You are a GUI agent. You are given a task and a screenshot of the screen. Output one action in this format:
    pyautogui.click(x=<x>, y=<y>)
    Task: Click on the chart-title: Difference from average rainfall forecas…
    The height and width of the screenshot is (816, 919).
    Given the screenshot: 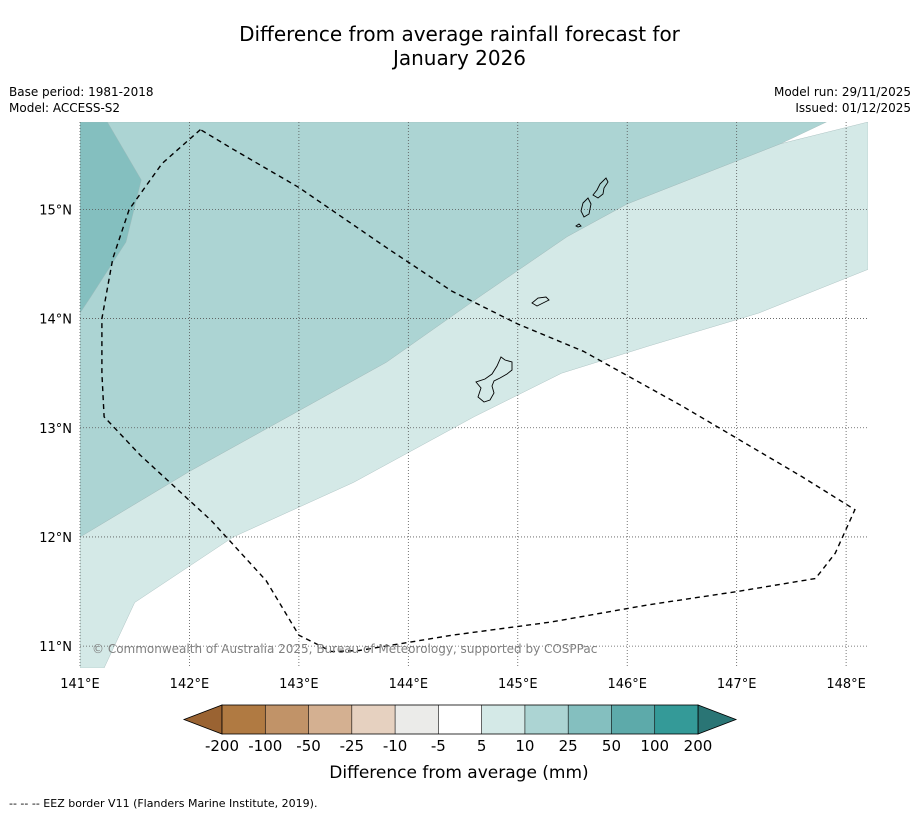 What is the action you would take?
    pyautogui.click(x=459, y=46)
    